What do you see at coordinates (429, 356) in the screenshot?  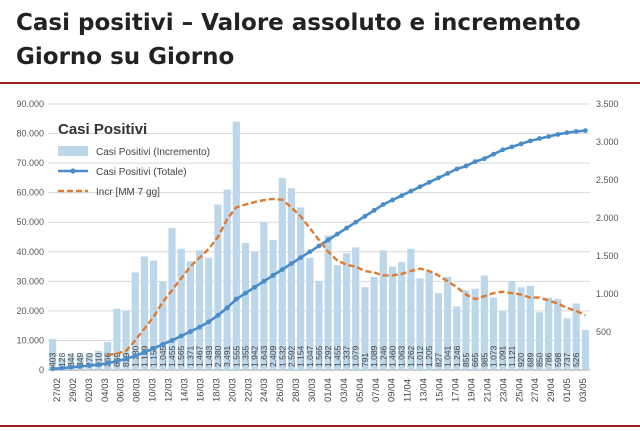 I see `bar-value-label: 1.205` at bounding box center [429, 356].